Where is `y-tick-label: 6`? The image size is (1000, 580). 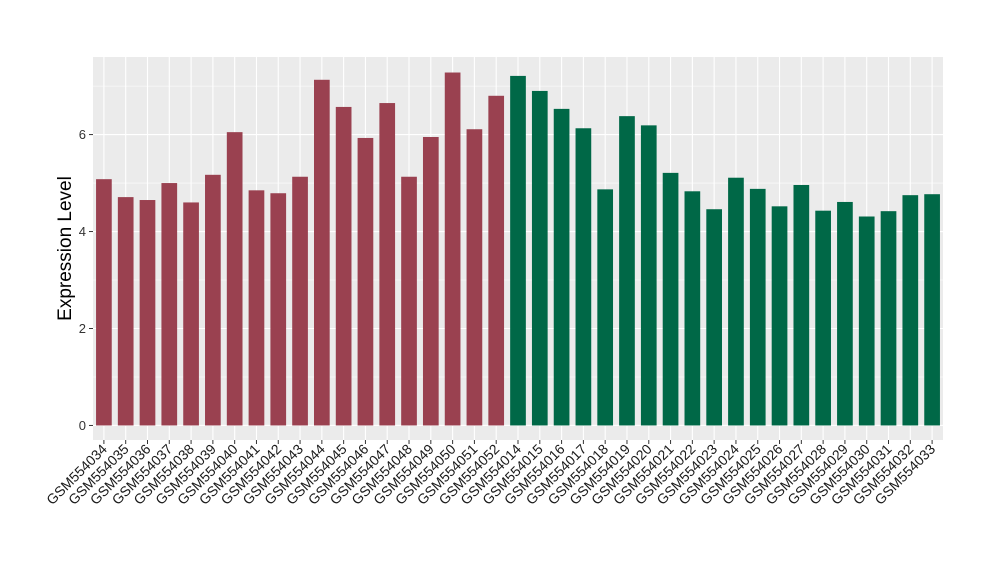 y-tick-label: 6 is located at coordinates (82, 134).